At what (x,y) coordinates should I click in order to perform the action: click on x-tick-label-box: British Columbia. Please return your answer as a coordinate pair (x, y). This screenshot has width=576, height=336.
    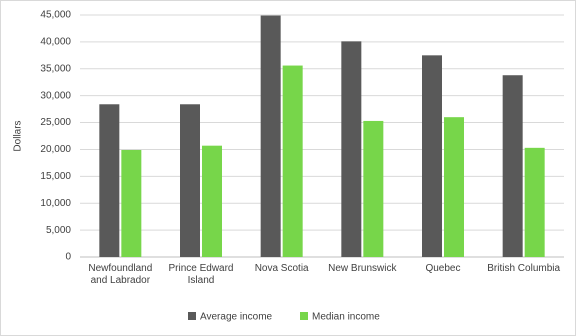
    Looking at the image, I should click on (524, 268).